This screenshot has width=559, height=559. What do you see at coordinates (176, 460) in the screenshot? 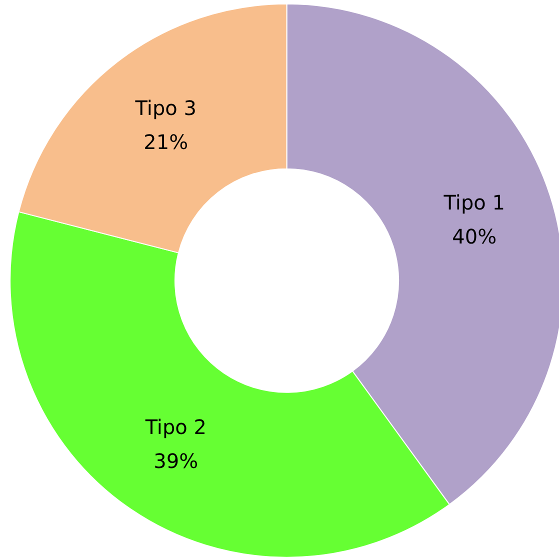
I see `data-label: 39%` at bounding box center [176, 460].